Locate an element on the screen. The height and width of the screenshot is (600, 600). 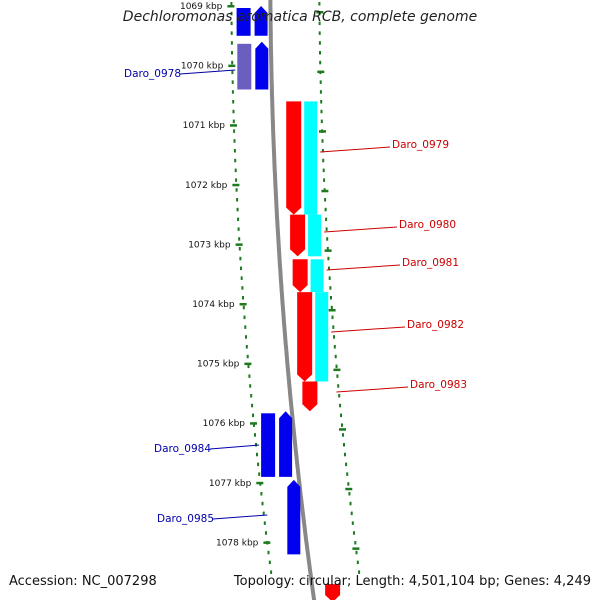
gene-label: Daro_0980 is located at coordinates (427, 225).